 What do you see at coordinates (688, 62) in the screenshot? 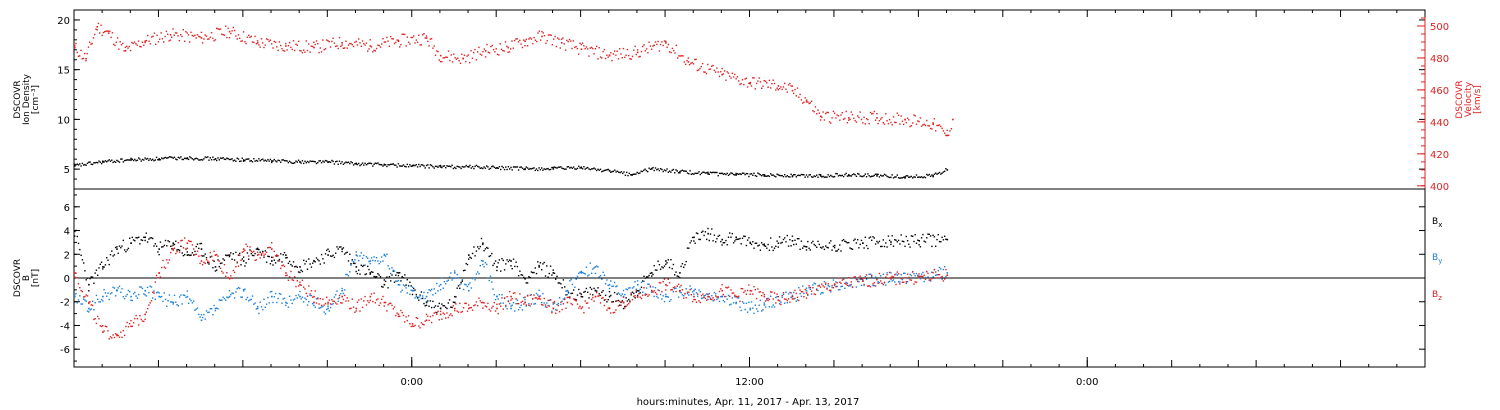
I see `velocity-series-point` at bounding box center [688, 62].